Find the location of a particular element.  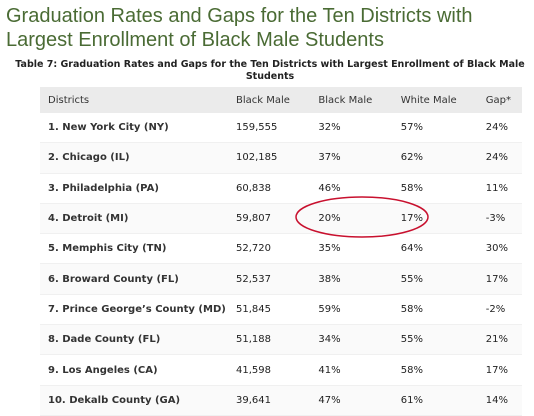

value-cell: 52,720 is located at coordinates (269, 249).